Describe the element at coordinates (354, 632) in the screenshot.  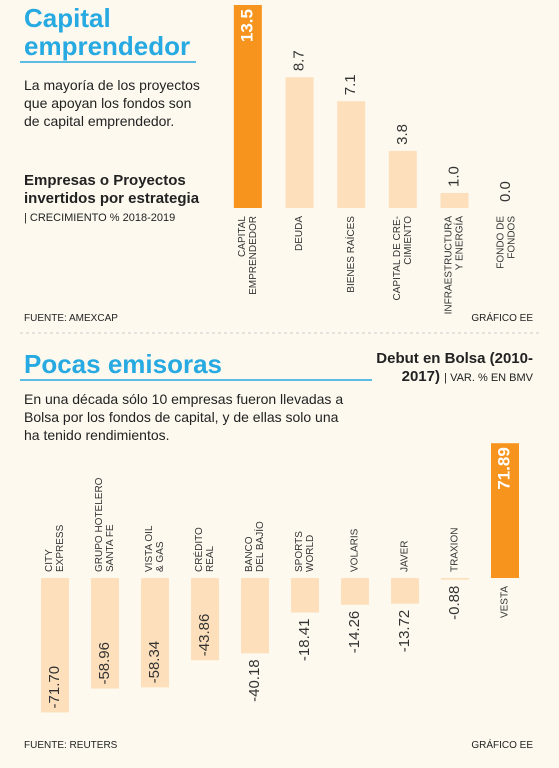
I see `value-label: -14.26` at that location.